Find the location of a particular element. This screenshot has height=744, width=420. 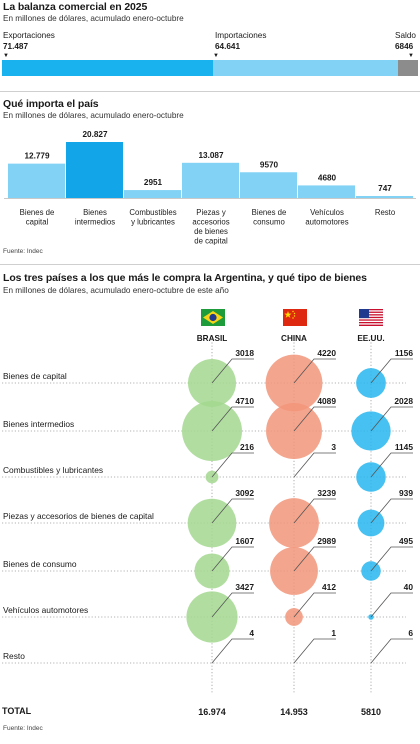

saldo-value: 6846 is located at coordinates (404, 46).